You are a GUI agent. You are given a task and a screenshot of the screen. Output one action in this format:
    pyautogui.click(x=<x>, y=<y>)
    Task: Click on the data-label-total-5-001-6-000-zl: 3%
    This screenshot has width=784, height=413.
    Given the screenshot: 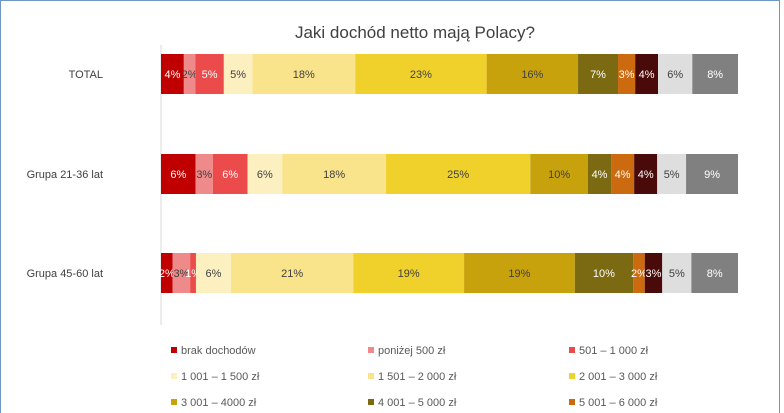 What is the action you would take?
    pyautogui.click(x=627, y=75)
    